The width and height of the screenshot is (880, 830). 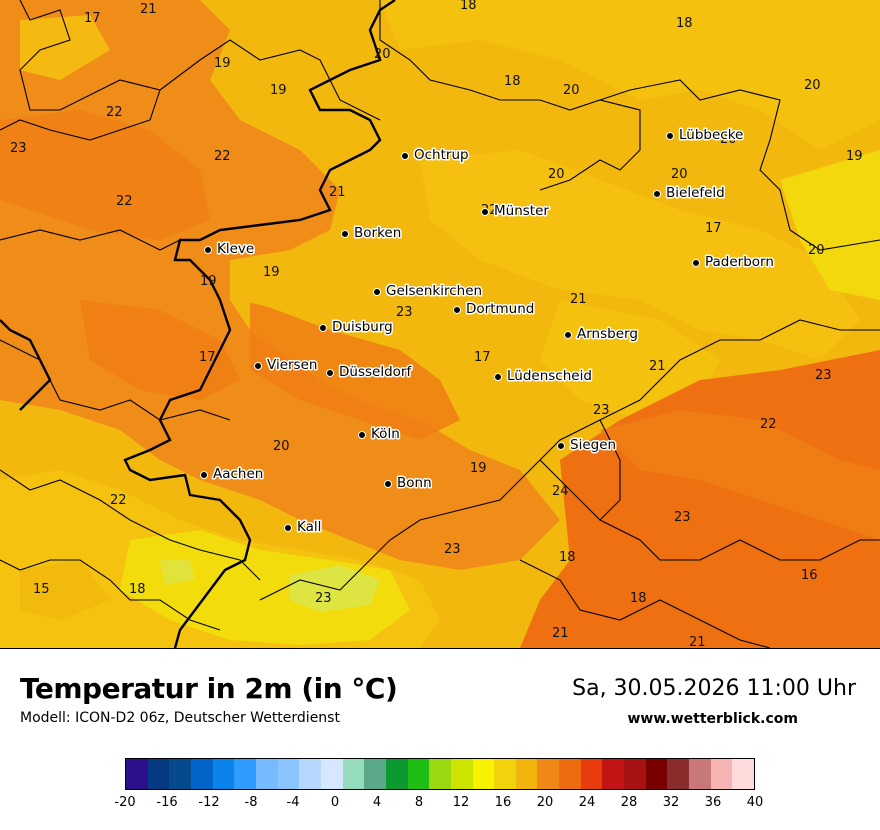 I want to click on city-label: Viersen, so click(x=292, y=365).